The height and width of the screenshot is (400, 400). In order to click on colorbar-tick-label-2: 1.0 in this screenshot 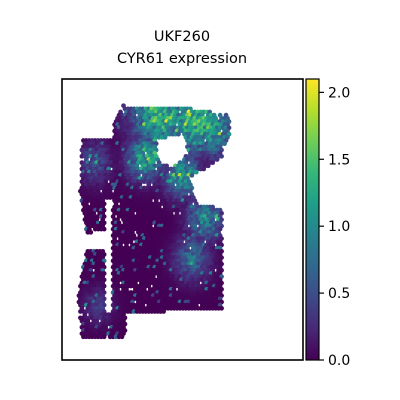, I will do `click(339, 227)`.